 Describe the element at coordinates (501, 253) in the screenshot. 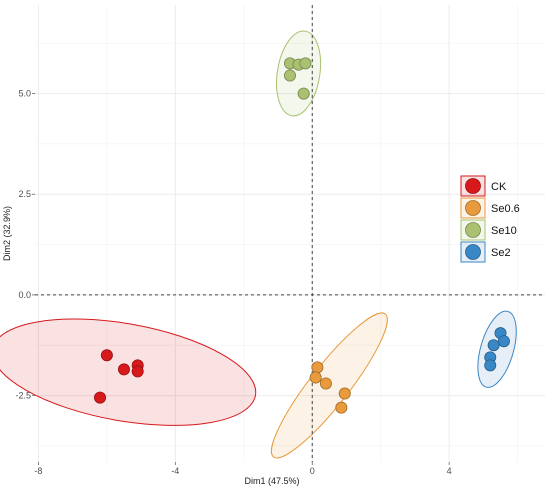

I see `legend-label-se2: Se2` at that location.